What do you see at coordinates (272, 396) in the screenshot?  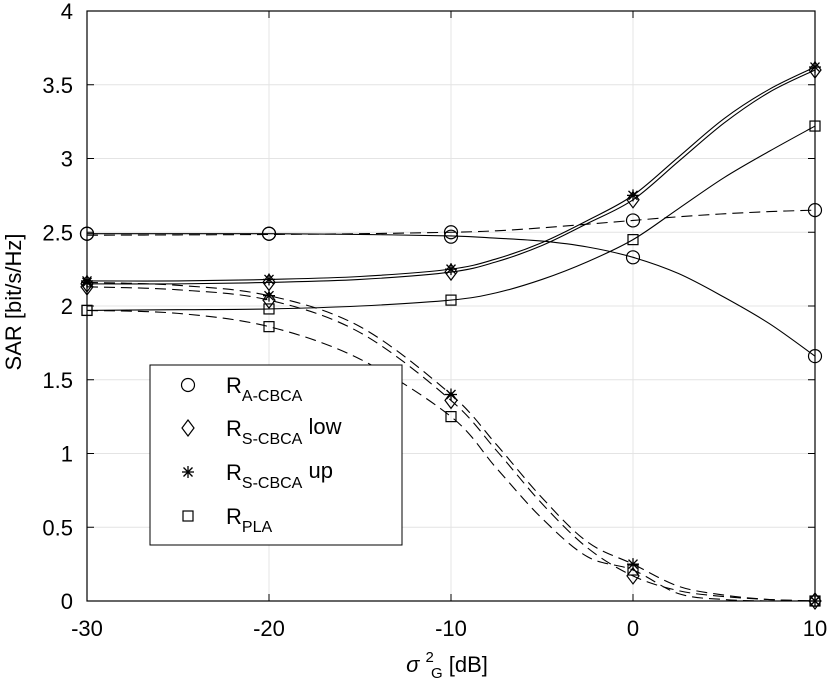 I see `legend-label-subscript: A-CBCA` at bounding box center [272, 396].